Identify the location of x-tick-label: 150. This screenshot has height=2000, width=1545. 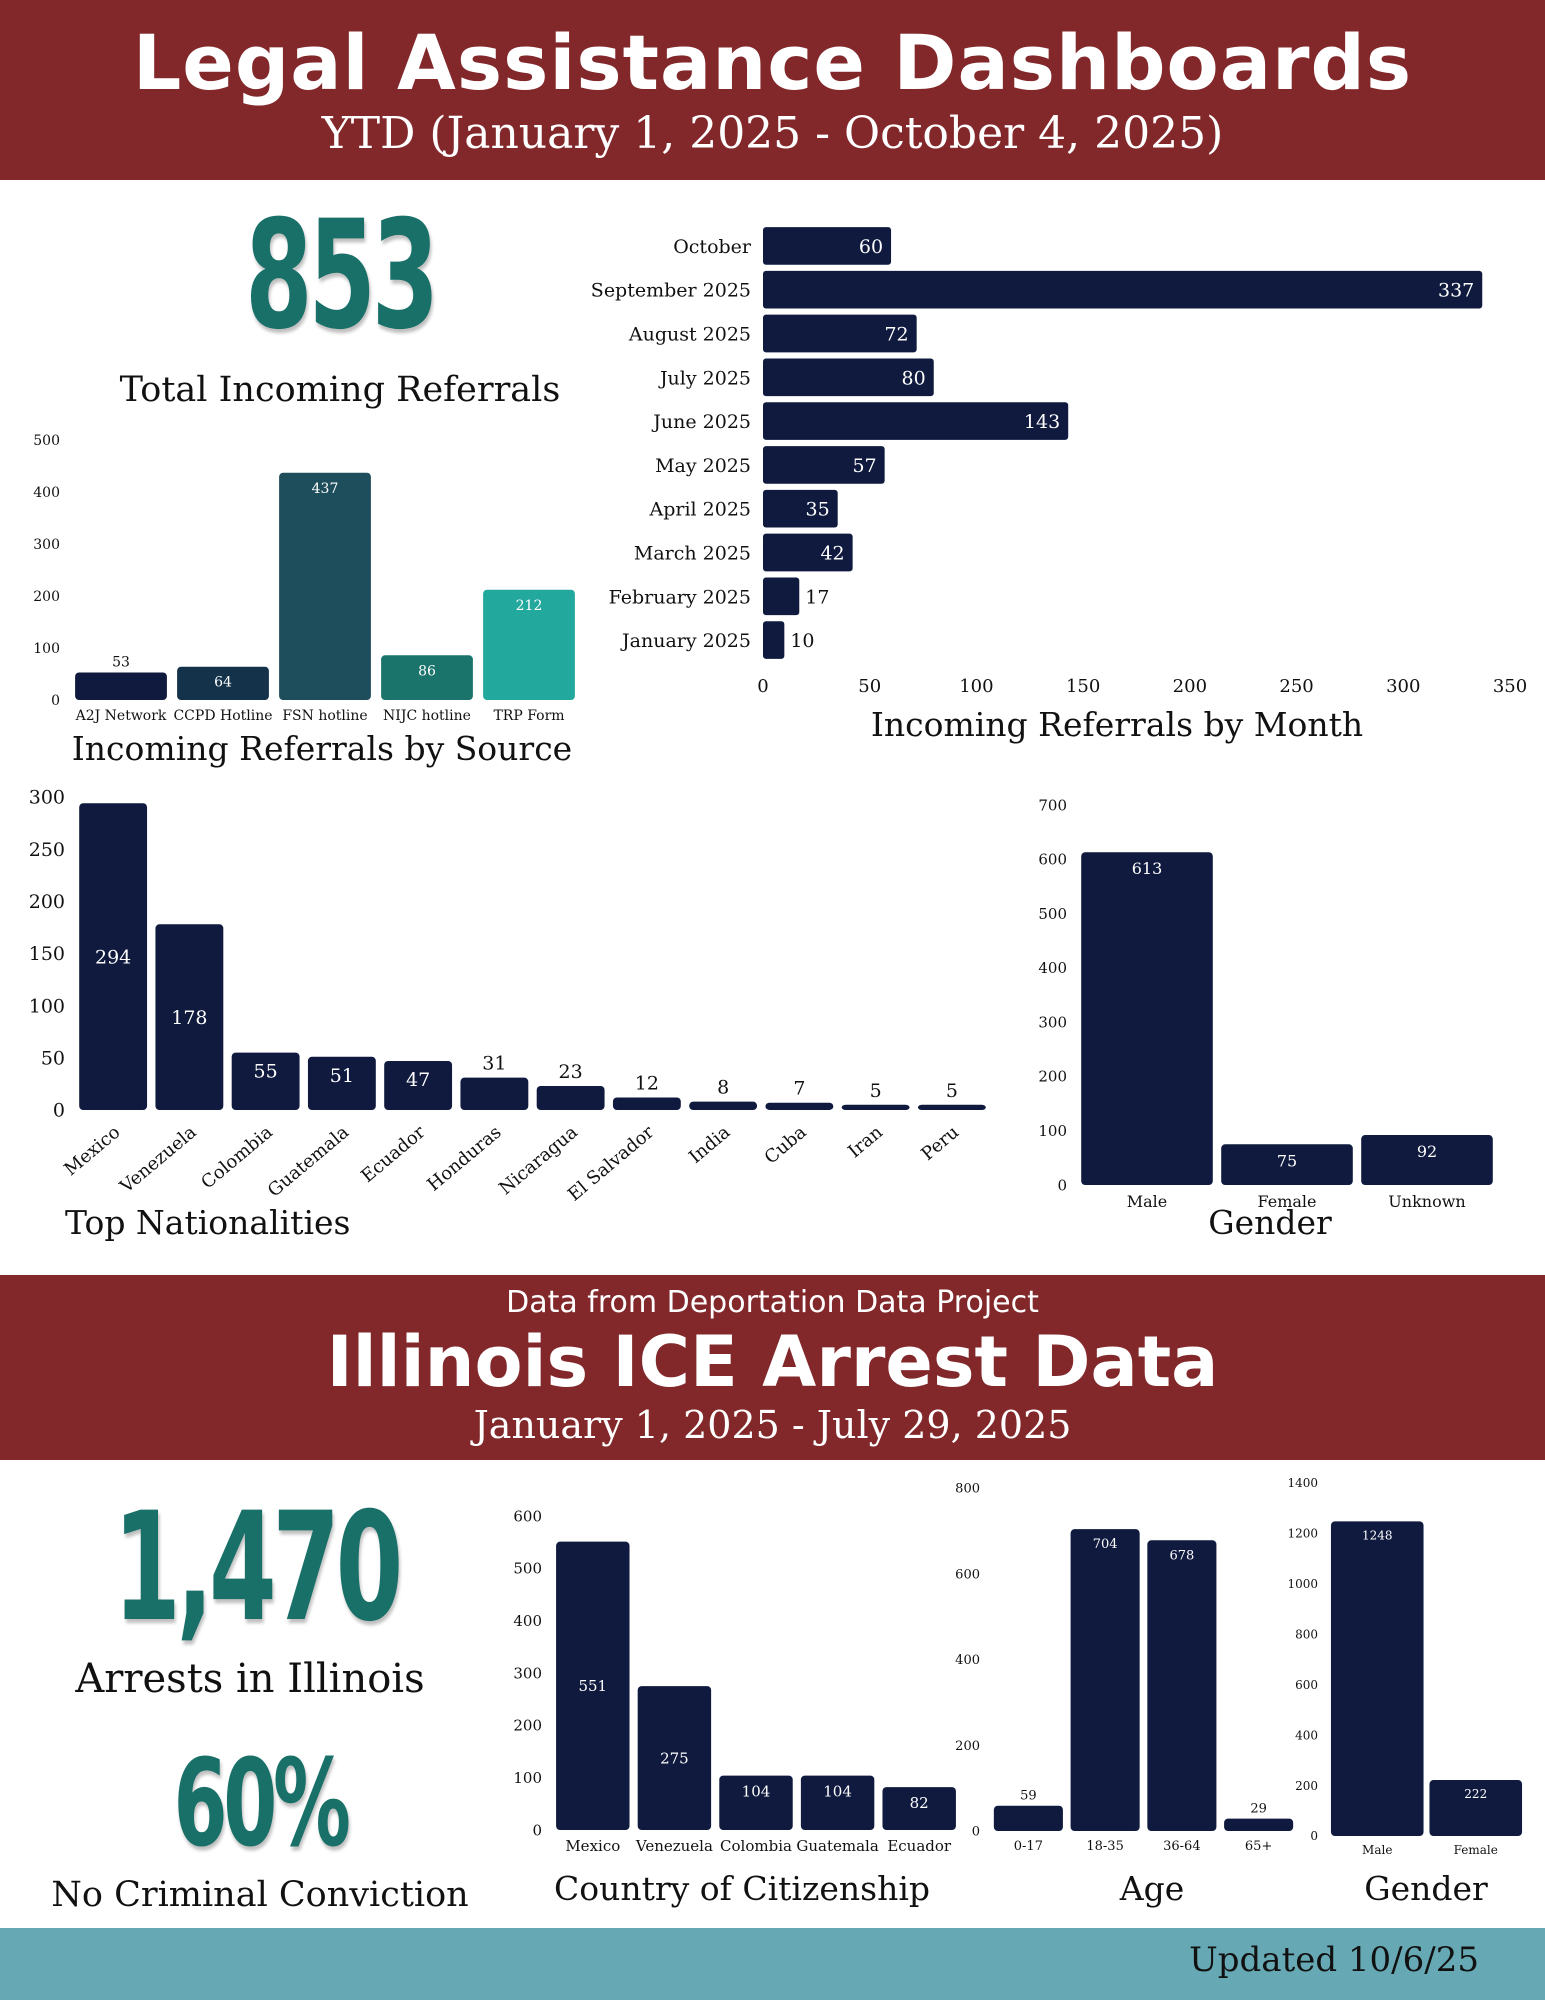
(1083, 686).